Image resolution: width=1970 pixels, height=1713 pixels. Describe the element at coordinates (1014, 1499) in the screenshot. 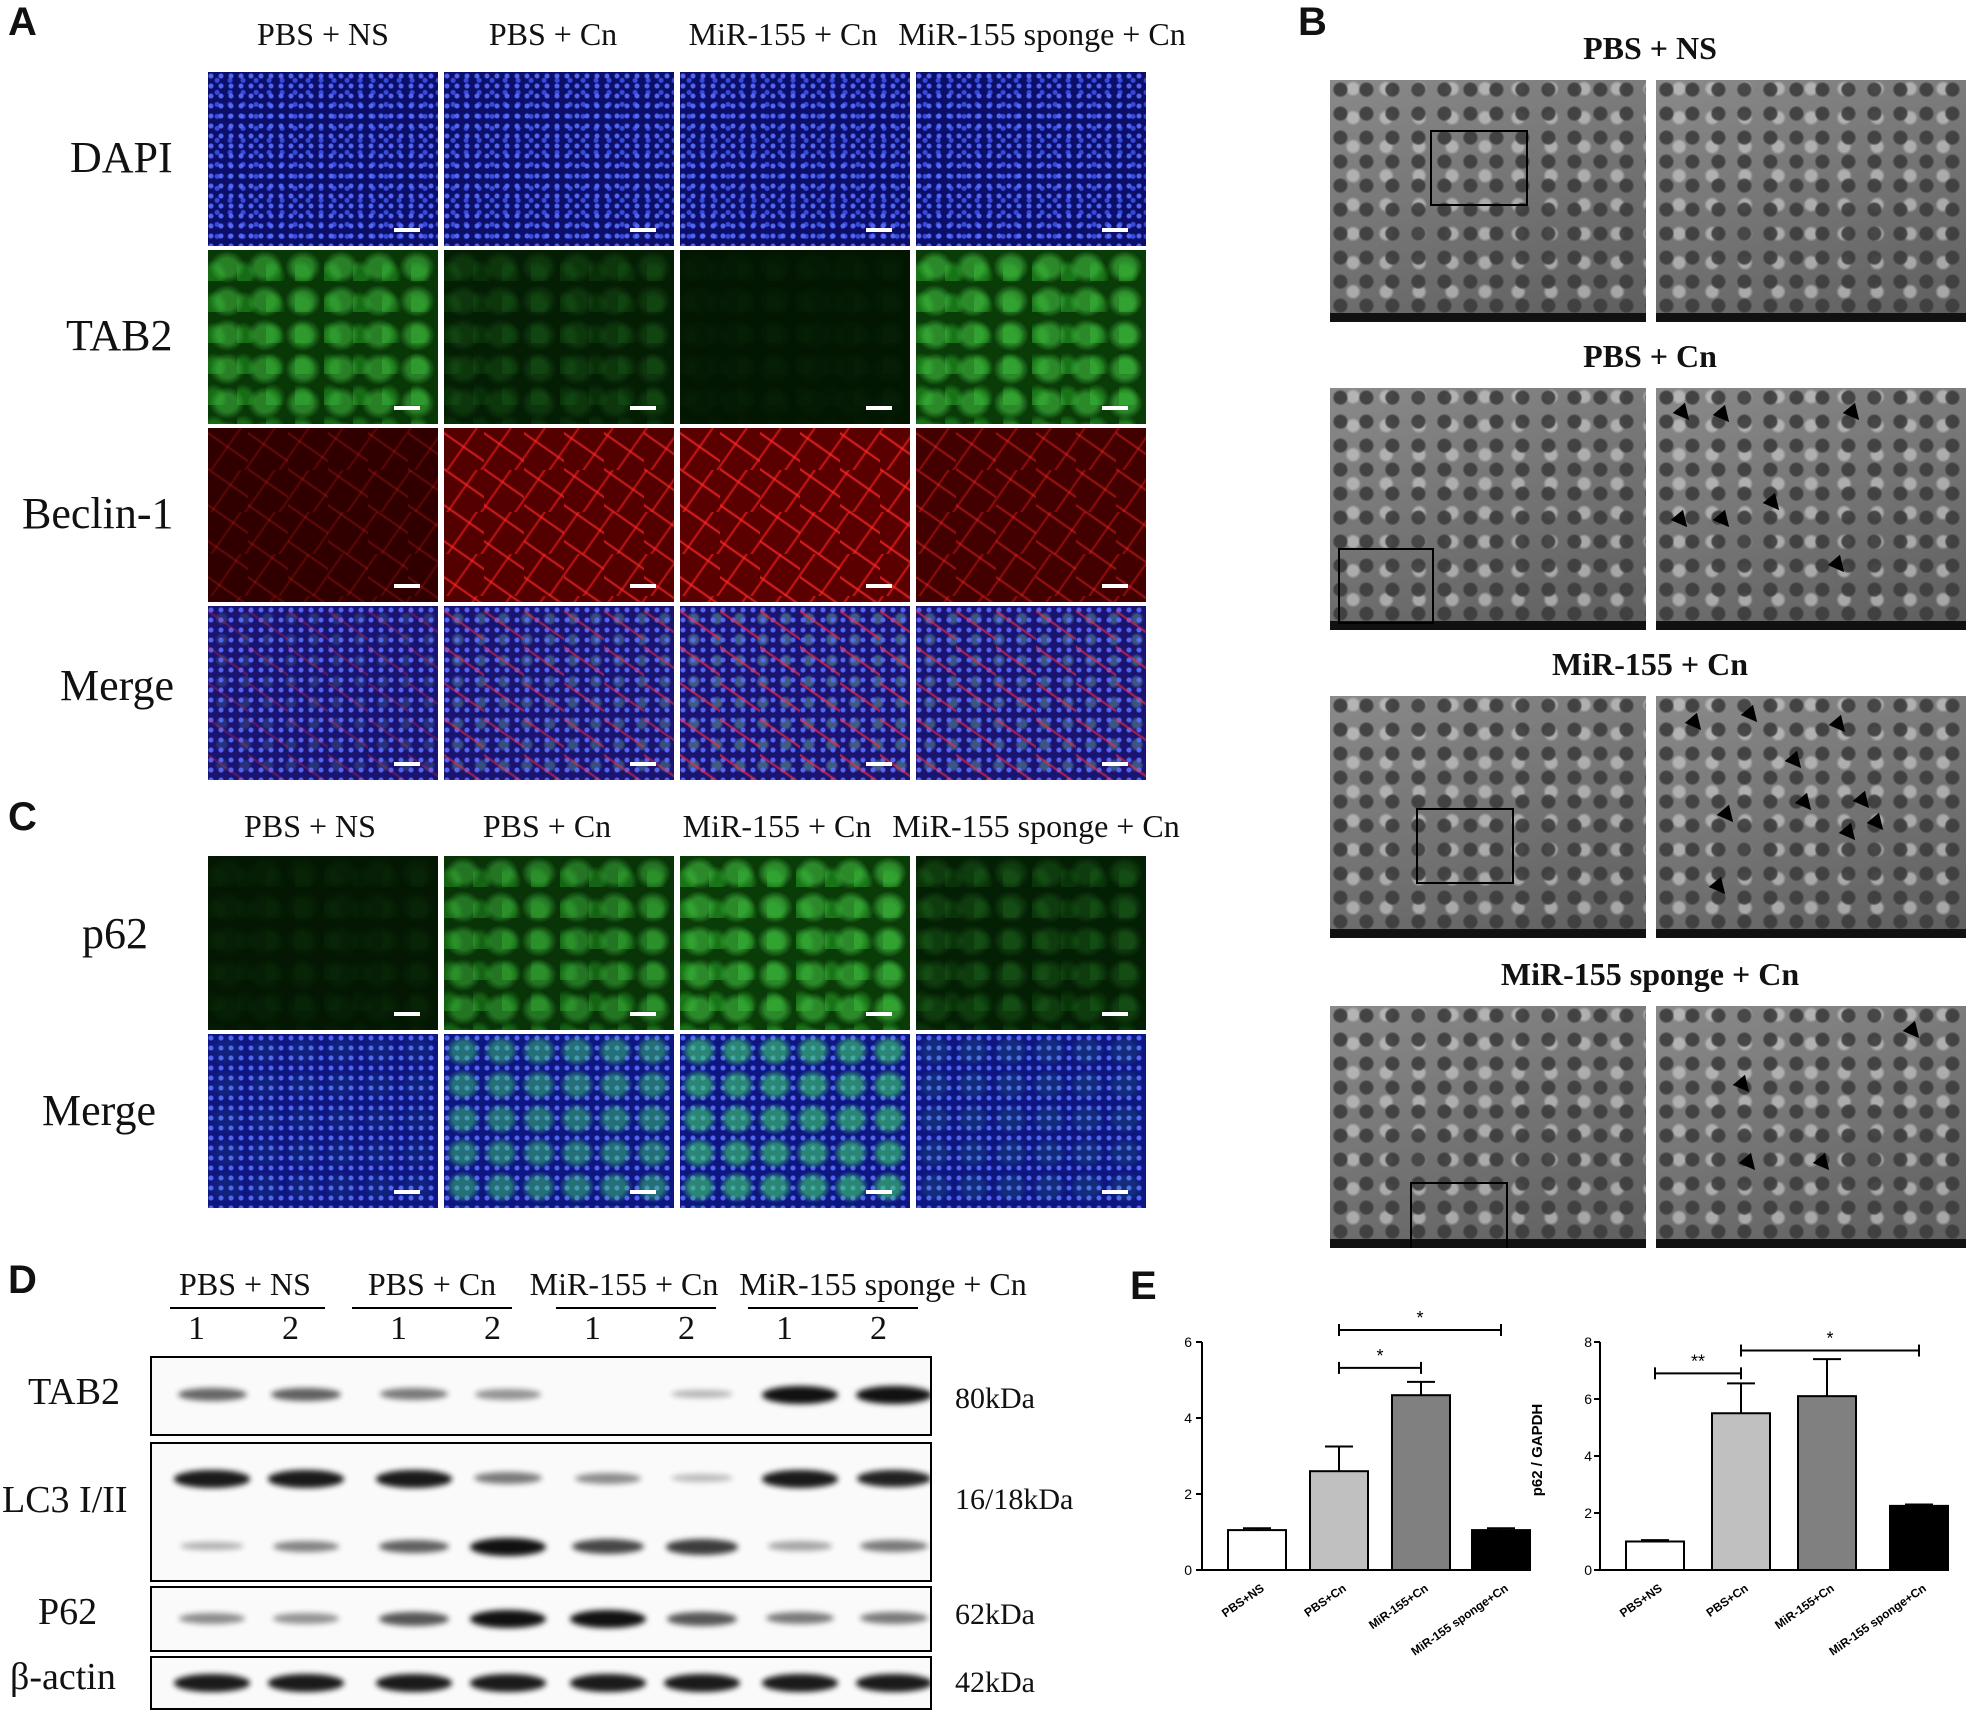

I see `wb-size-lc3: 16/18kDa` at that location.